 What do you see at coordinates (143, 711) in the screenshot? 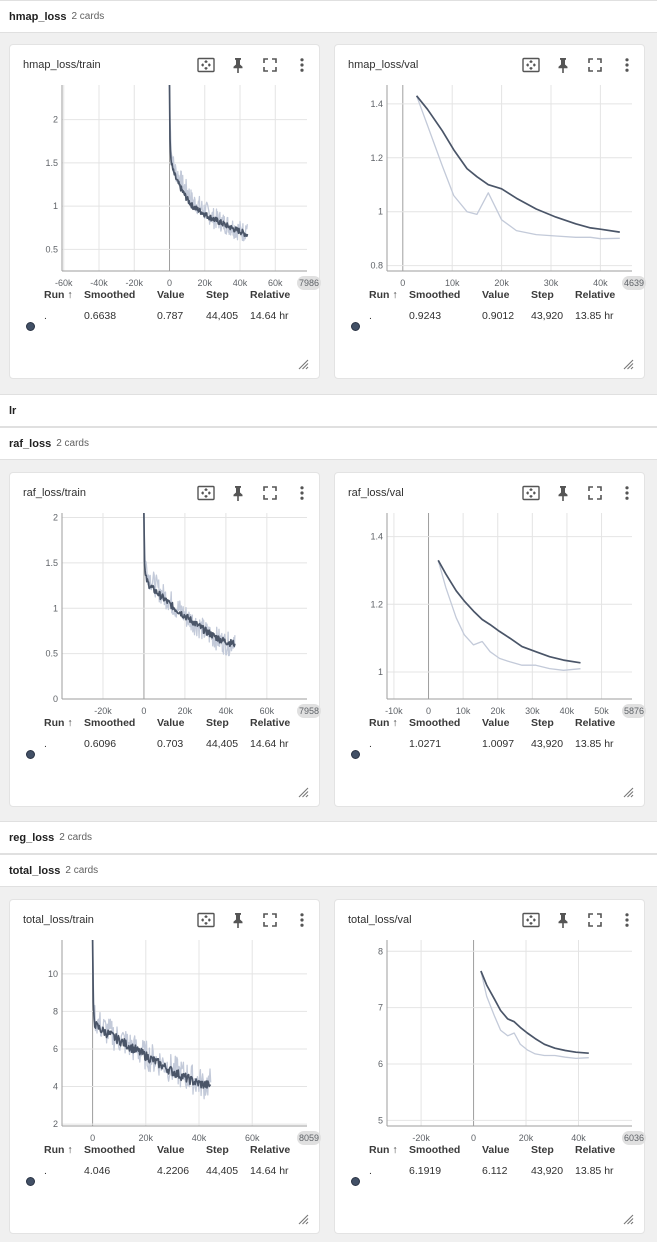
I see `x-tick-label: 0` at bounding box center [143, 711].